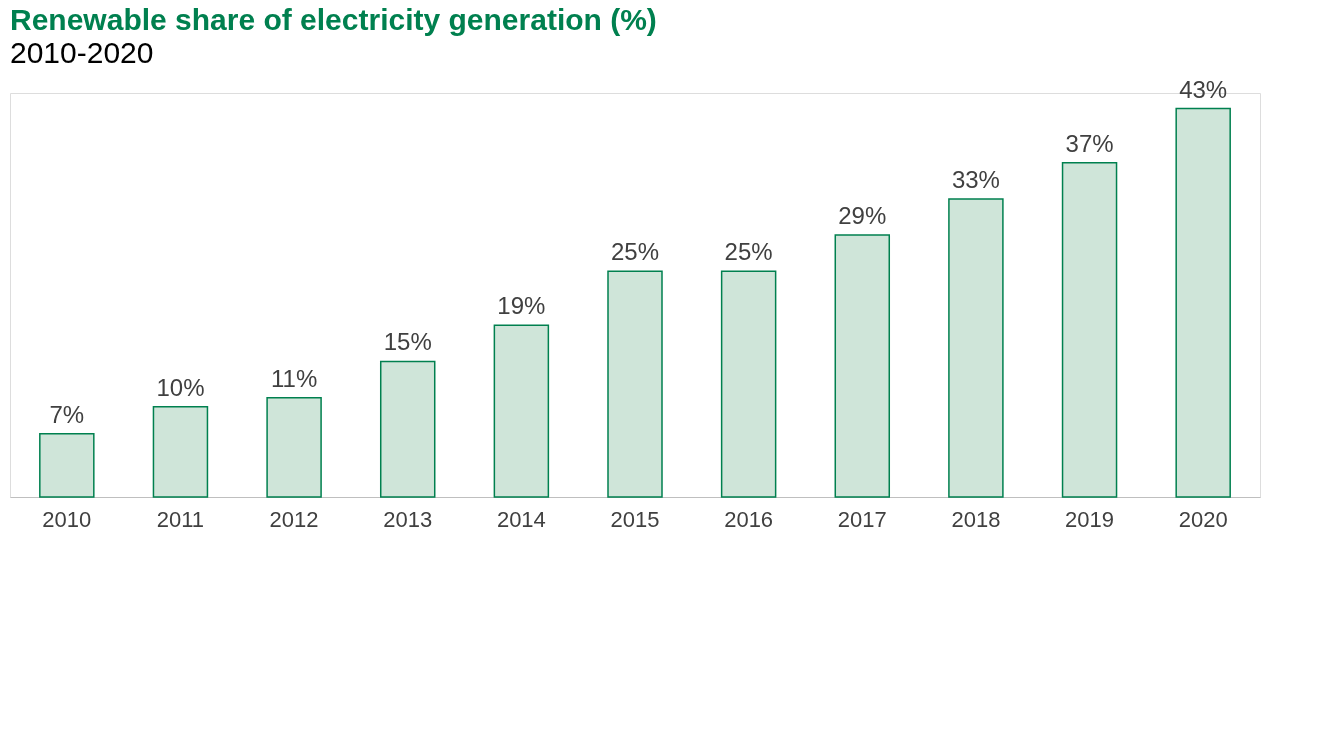 The width and height of the screenshot is (1325, 736). Describe the element at coordinates (1090, 519) in the screenshot. I see `x-tick-label: 2019` at that location.